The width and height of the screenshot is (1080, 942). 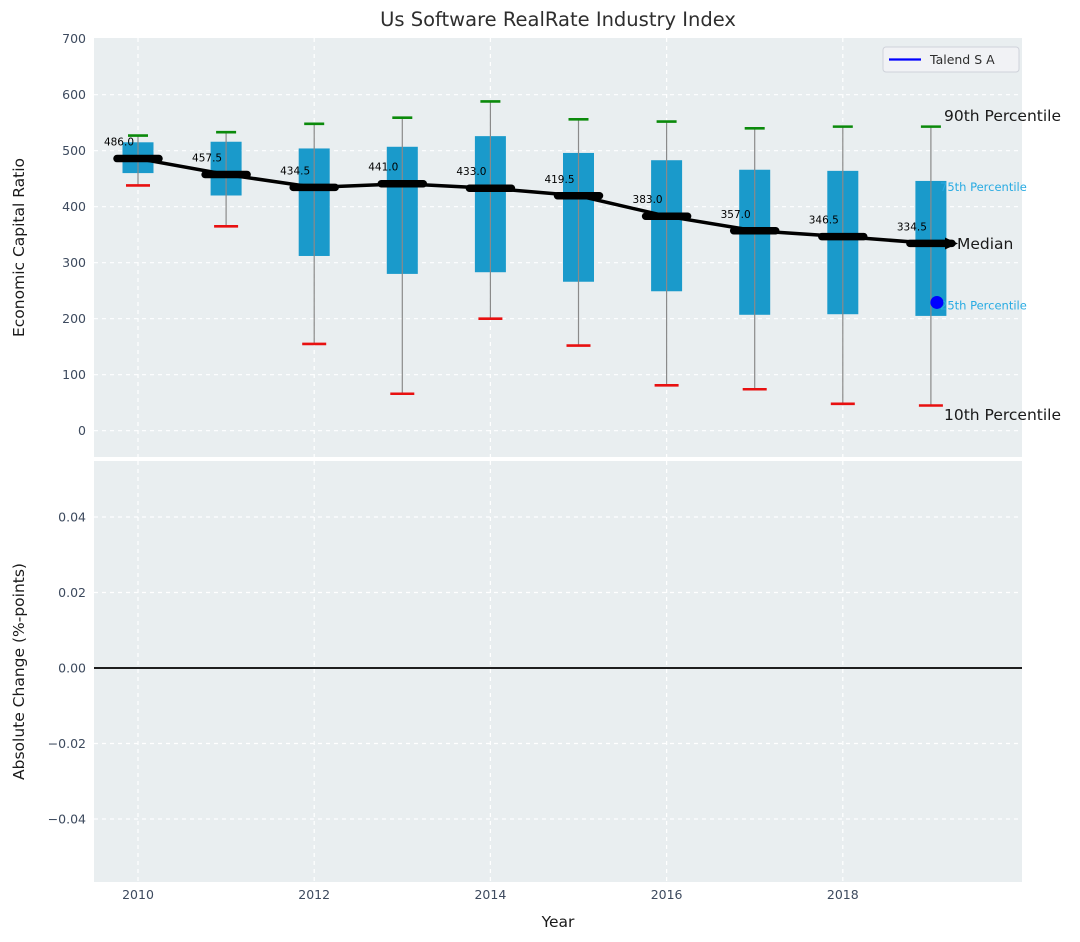 I want to click on xtick-label: 2010, so click(x=138, y=894).